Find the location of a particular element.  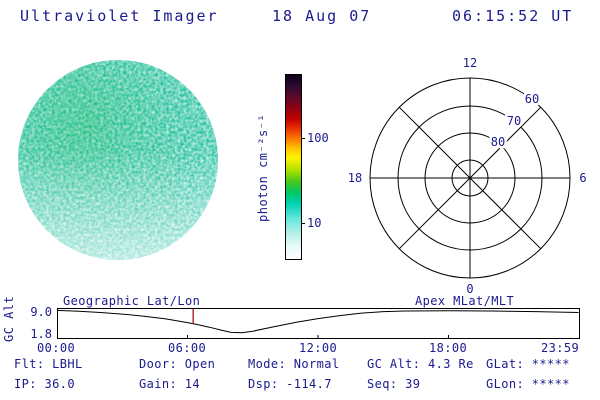

header-time: 06:15:52 UT is located at coordinates (513, 16).